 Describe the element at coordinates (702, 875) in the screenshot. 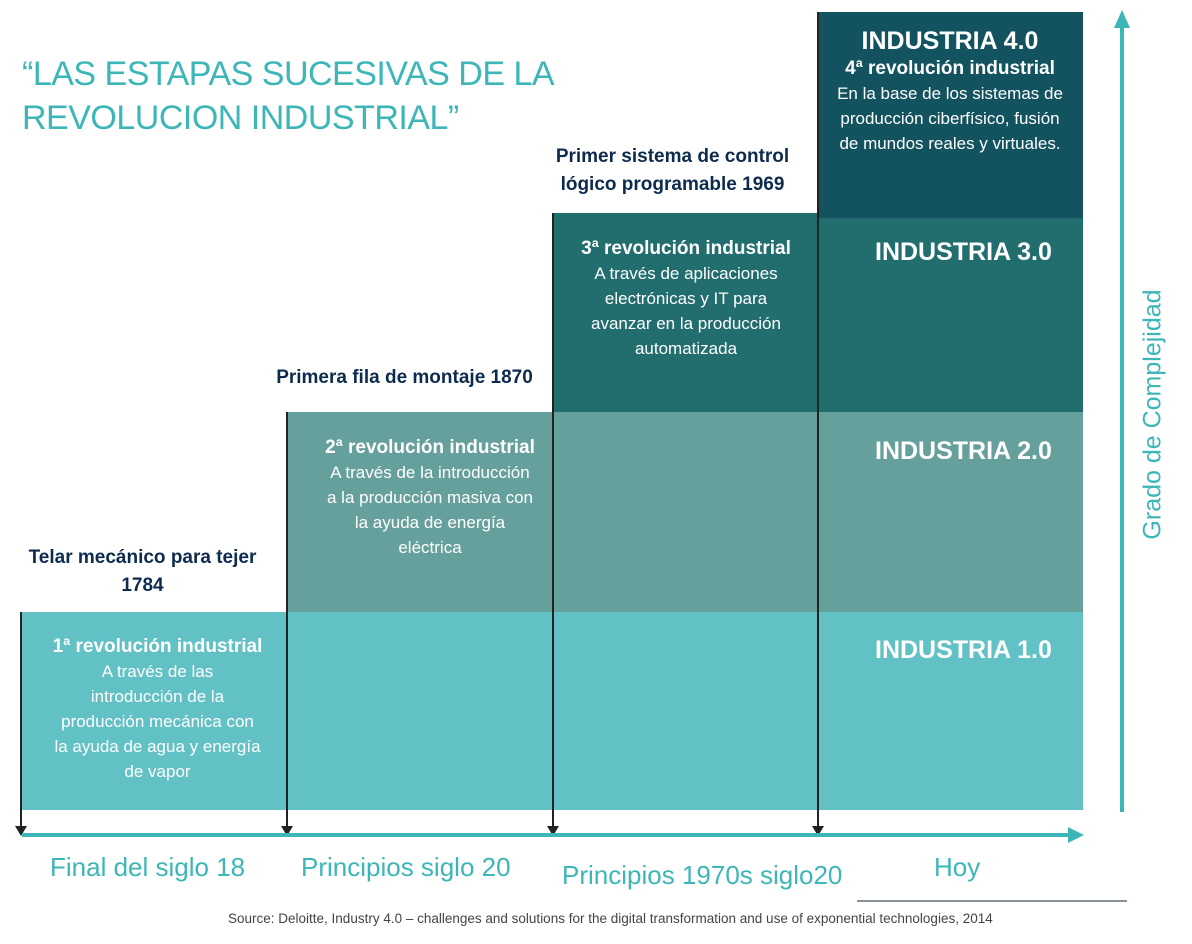

I see `period-label-3: Principios 1970s siglo20` at that location.